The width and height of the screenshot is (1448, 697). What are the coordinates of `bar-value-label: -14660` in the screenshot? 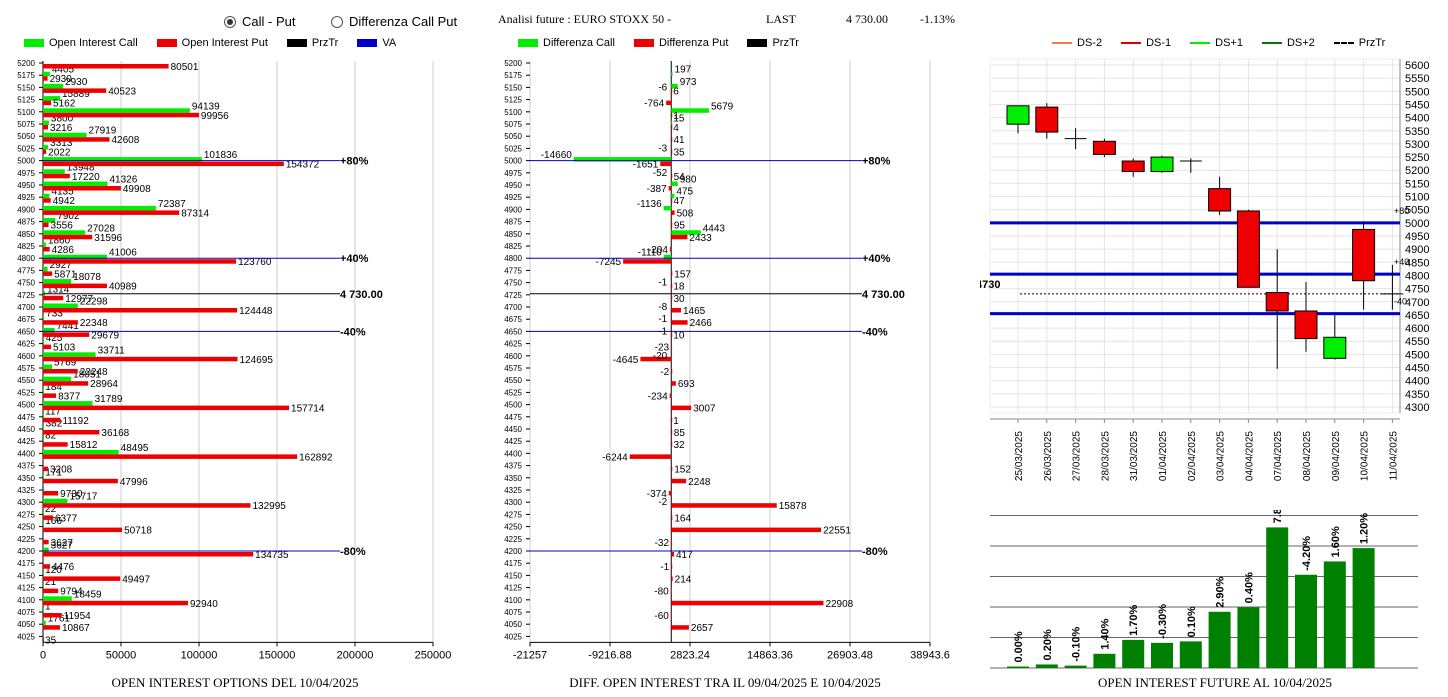 It's located at (557, 155).